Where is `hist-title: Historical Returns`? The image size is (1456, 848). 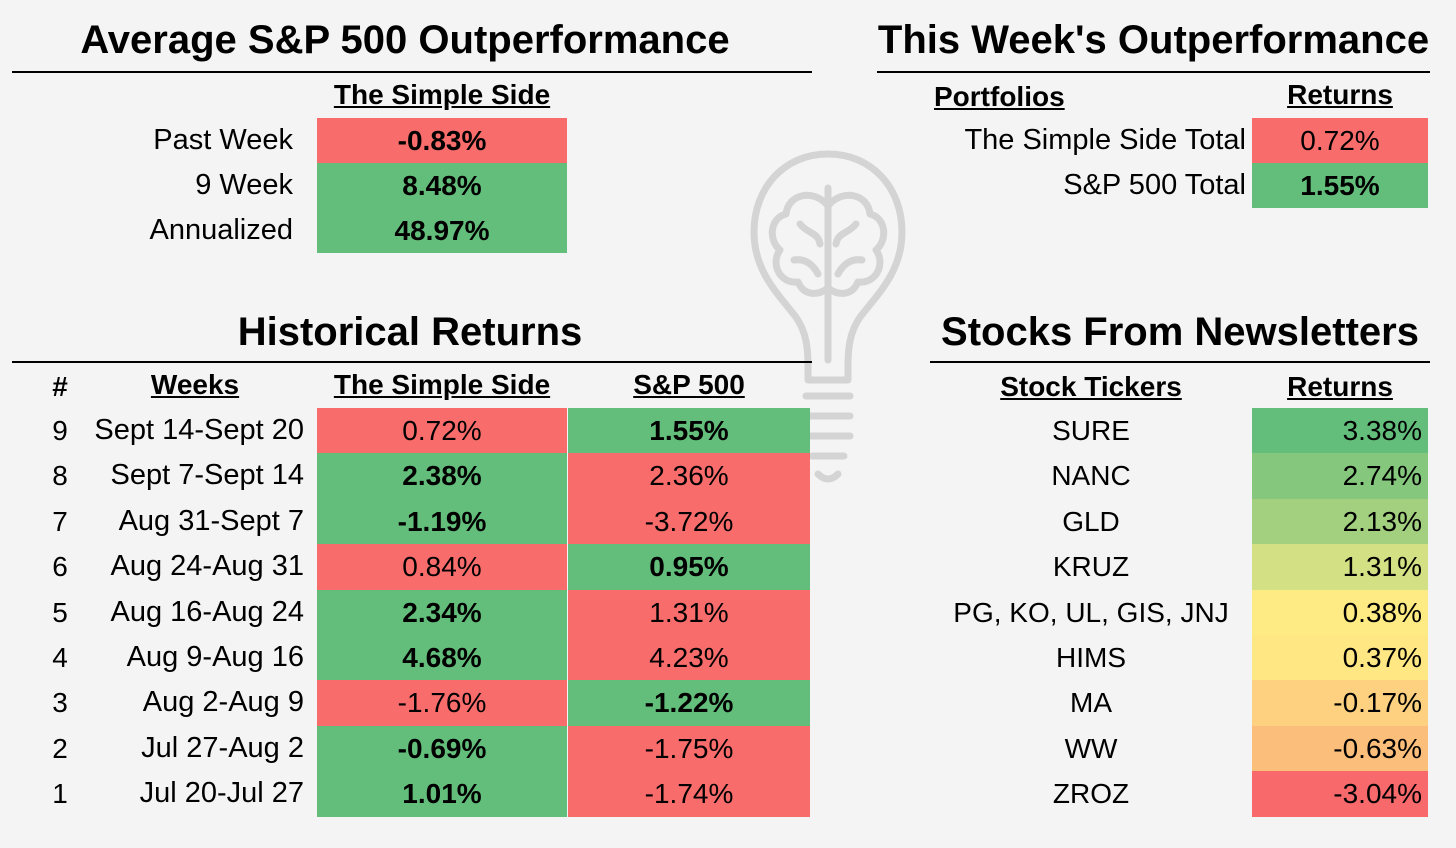 hist-title: Historical Returns is located at coordinates (410, 332).